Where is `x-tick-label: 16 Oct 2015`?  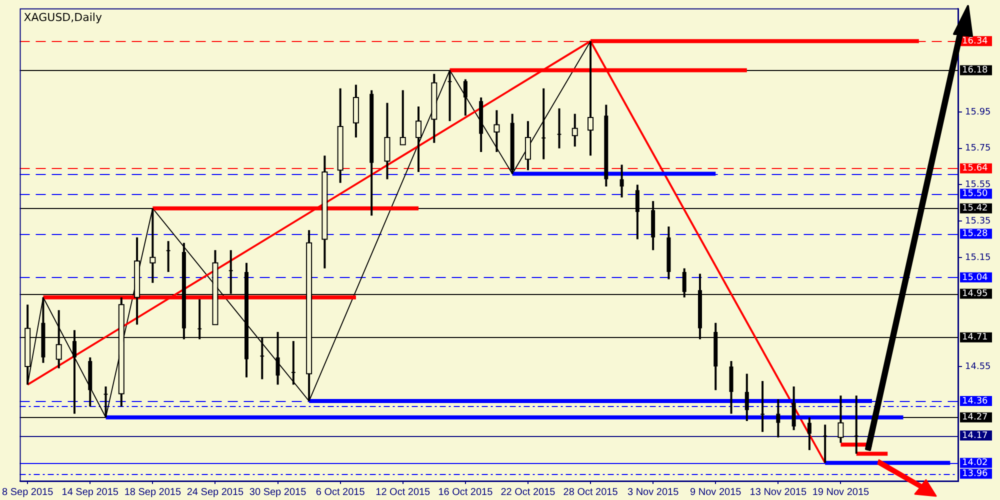
x-tick-label: 16 Oct 2015 is located at coordinates (466, 492).